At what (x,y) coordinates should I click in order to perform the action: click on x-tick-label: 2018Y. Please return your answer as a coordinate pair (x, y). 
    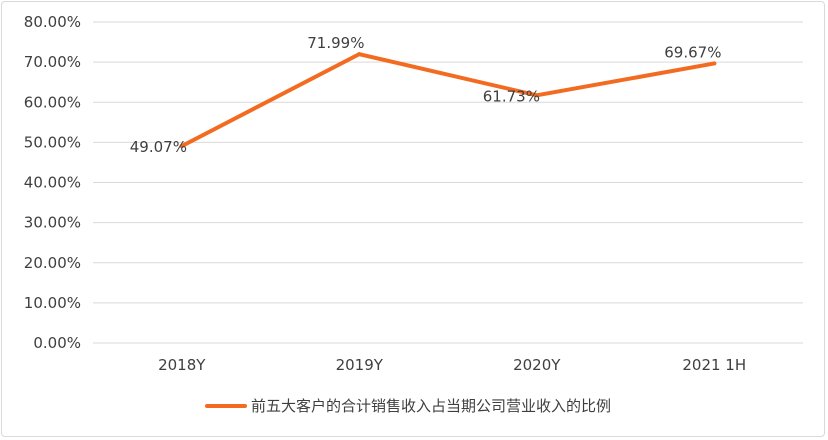
    Looking at the image, I should click on (182, 365).